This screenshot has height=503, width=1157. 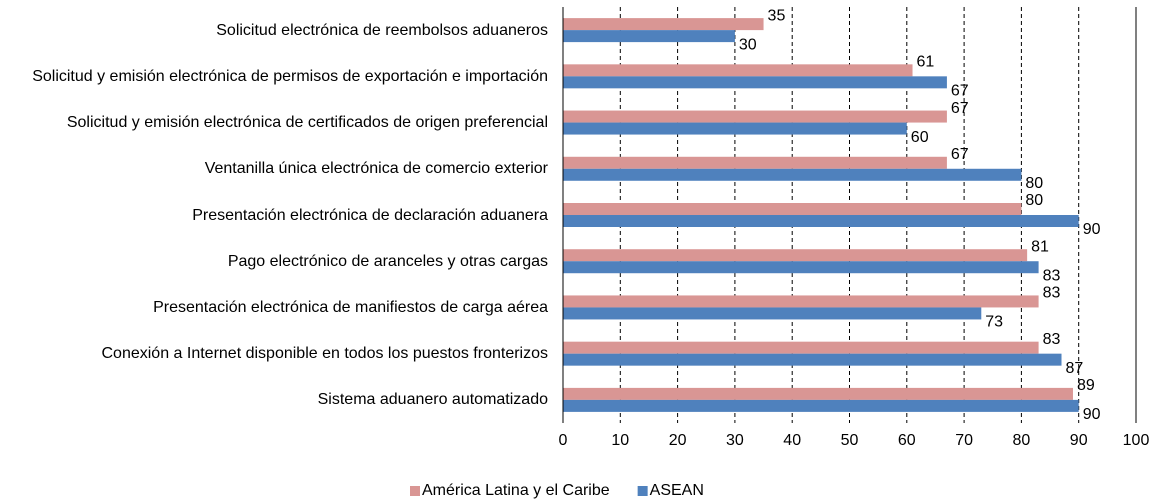 I want to click on data-label: 87, so click(x=1075, y=368).